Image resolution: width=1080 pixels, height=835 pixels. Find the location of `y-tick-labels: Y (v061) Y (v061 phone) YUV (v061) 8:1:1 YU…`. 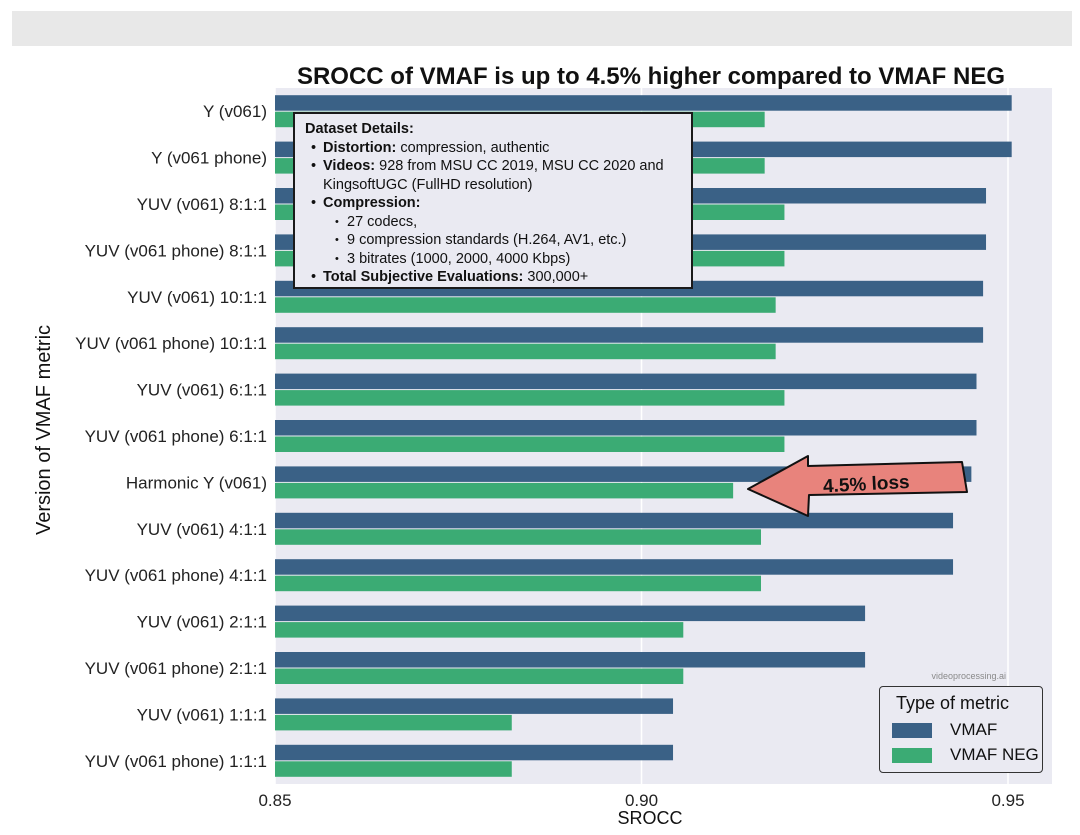

y-tick-labels: Y (v061) Y (v061 phone) YUV (v061) 8:1:1 YU… is located at coordinates (171, 436).